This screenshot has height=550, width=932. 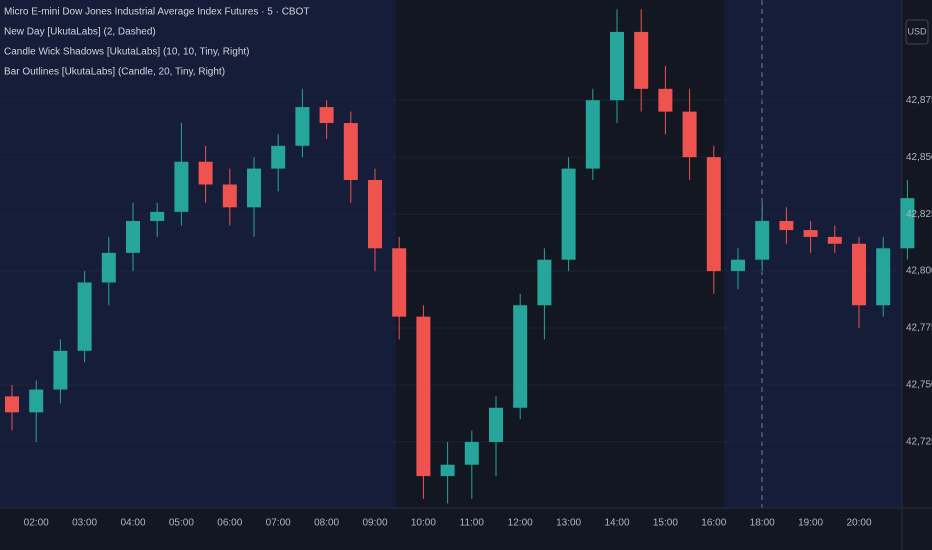 What do you see at coordinates (568, 523) in the screenshot?
I see `x-tick-label: 13:00` at bounding box center [568, 523].